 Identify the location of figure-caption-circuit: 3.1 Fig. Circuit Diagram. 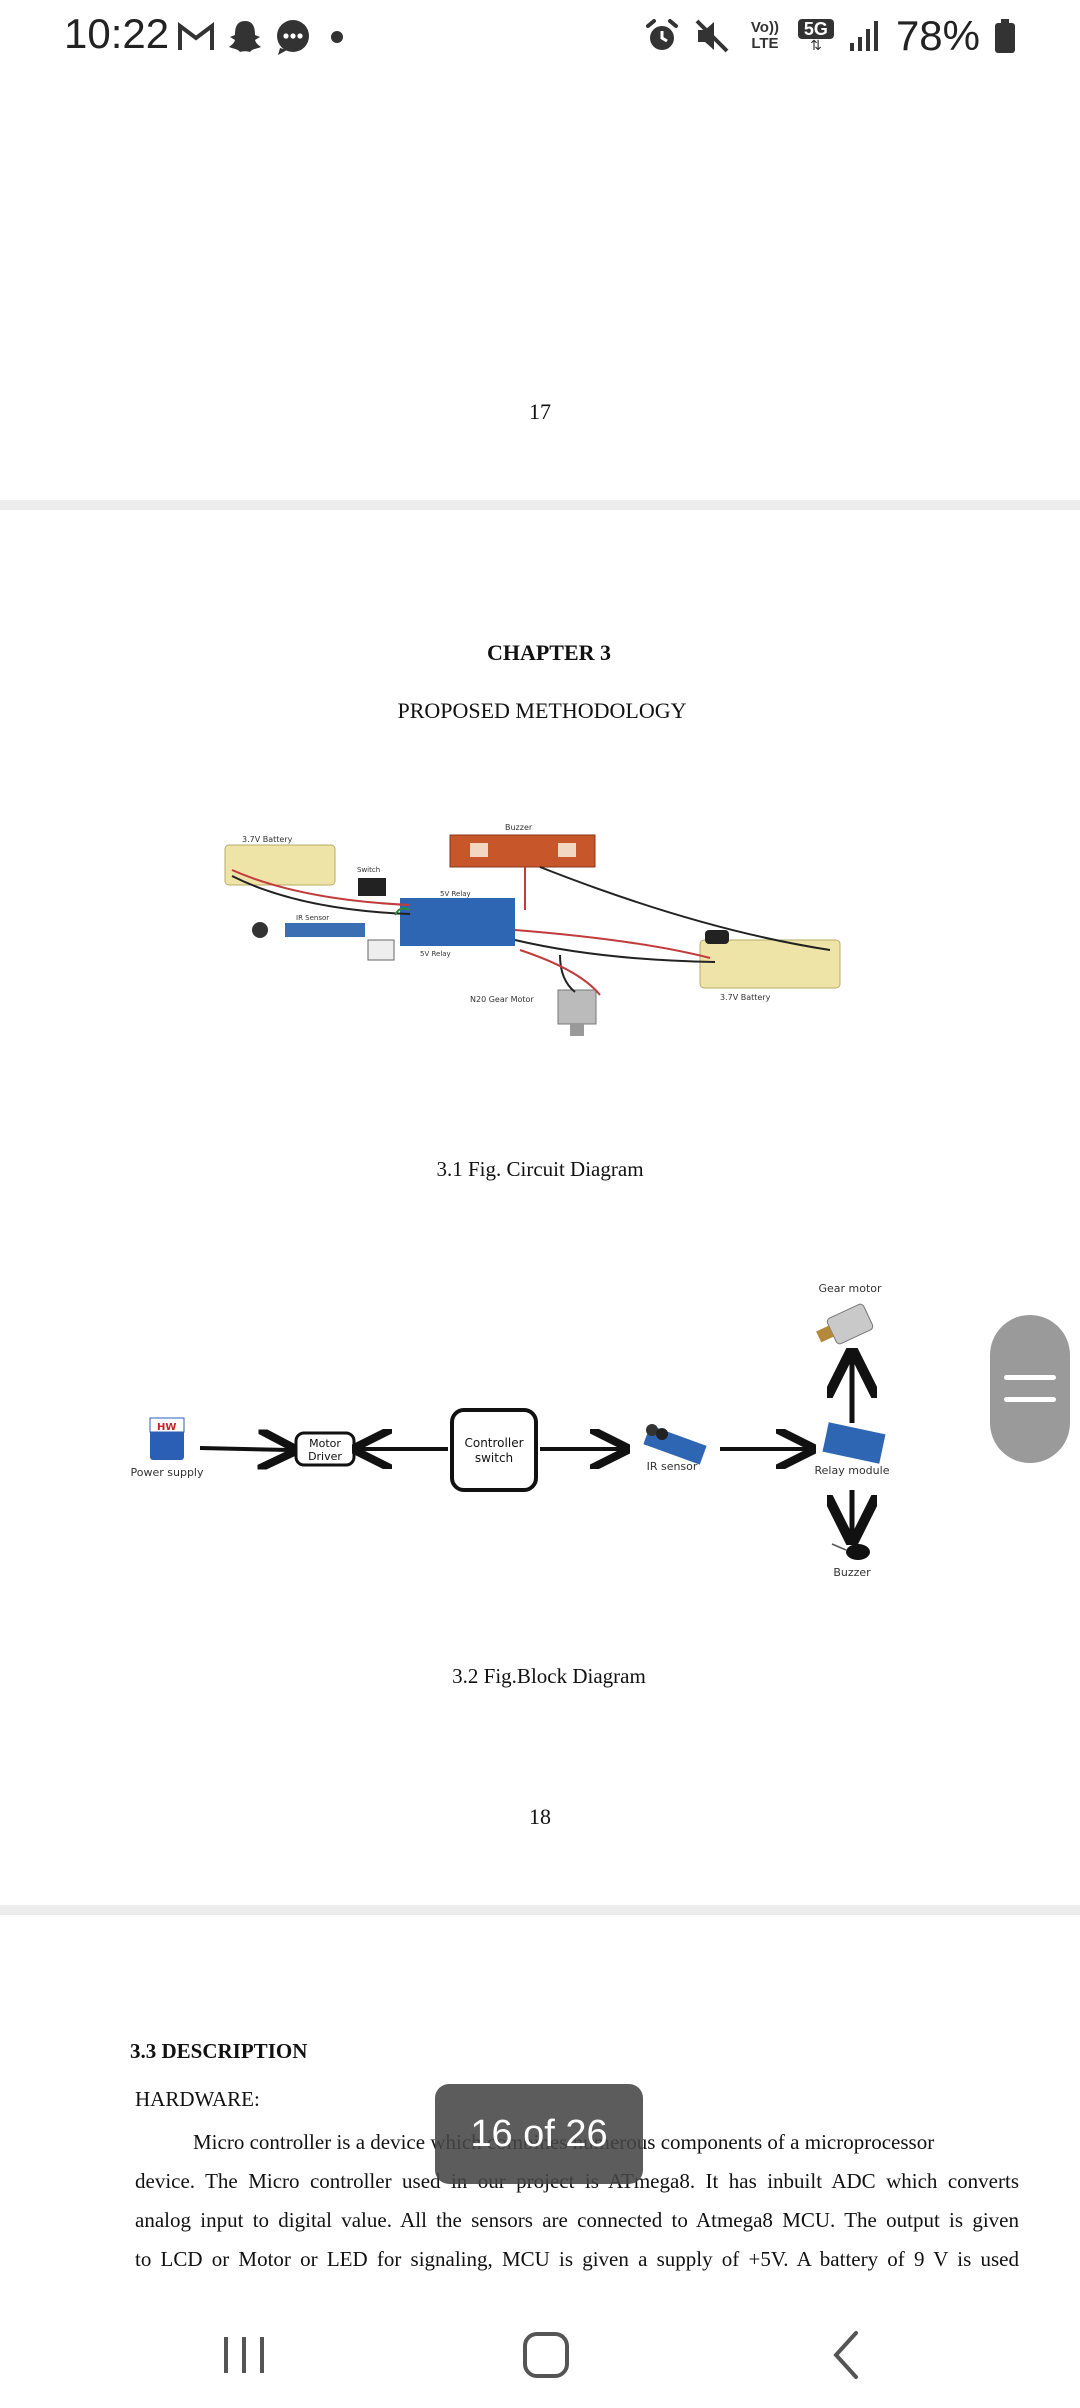
(540, 1169).